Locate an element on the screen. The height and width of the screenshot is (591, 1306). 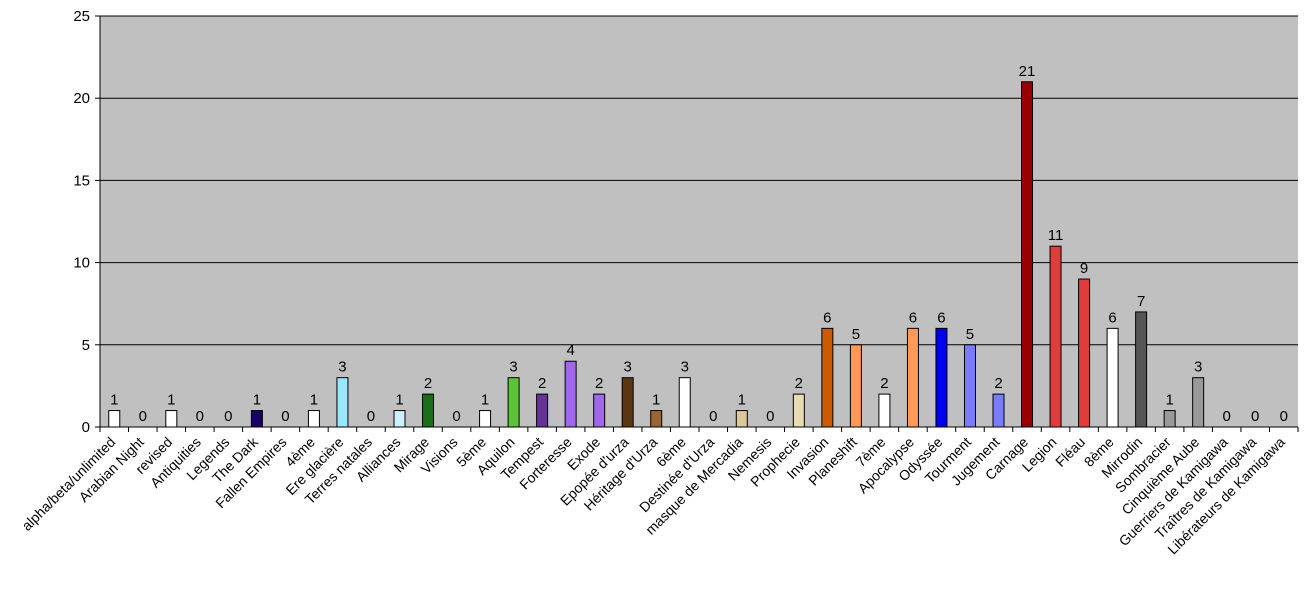
y-tick-label: 25 is located at coordinates (81, 16).